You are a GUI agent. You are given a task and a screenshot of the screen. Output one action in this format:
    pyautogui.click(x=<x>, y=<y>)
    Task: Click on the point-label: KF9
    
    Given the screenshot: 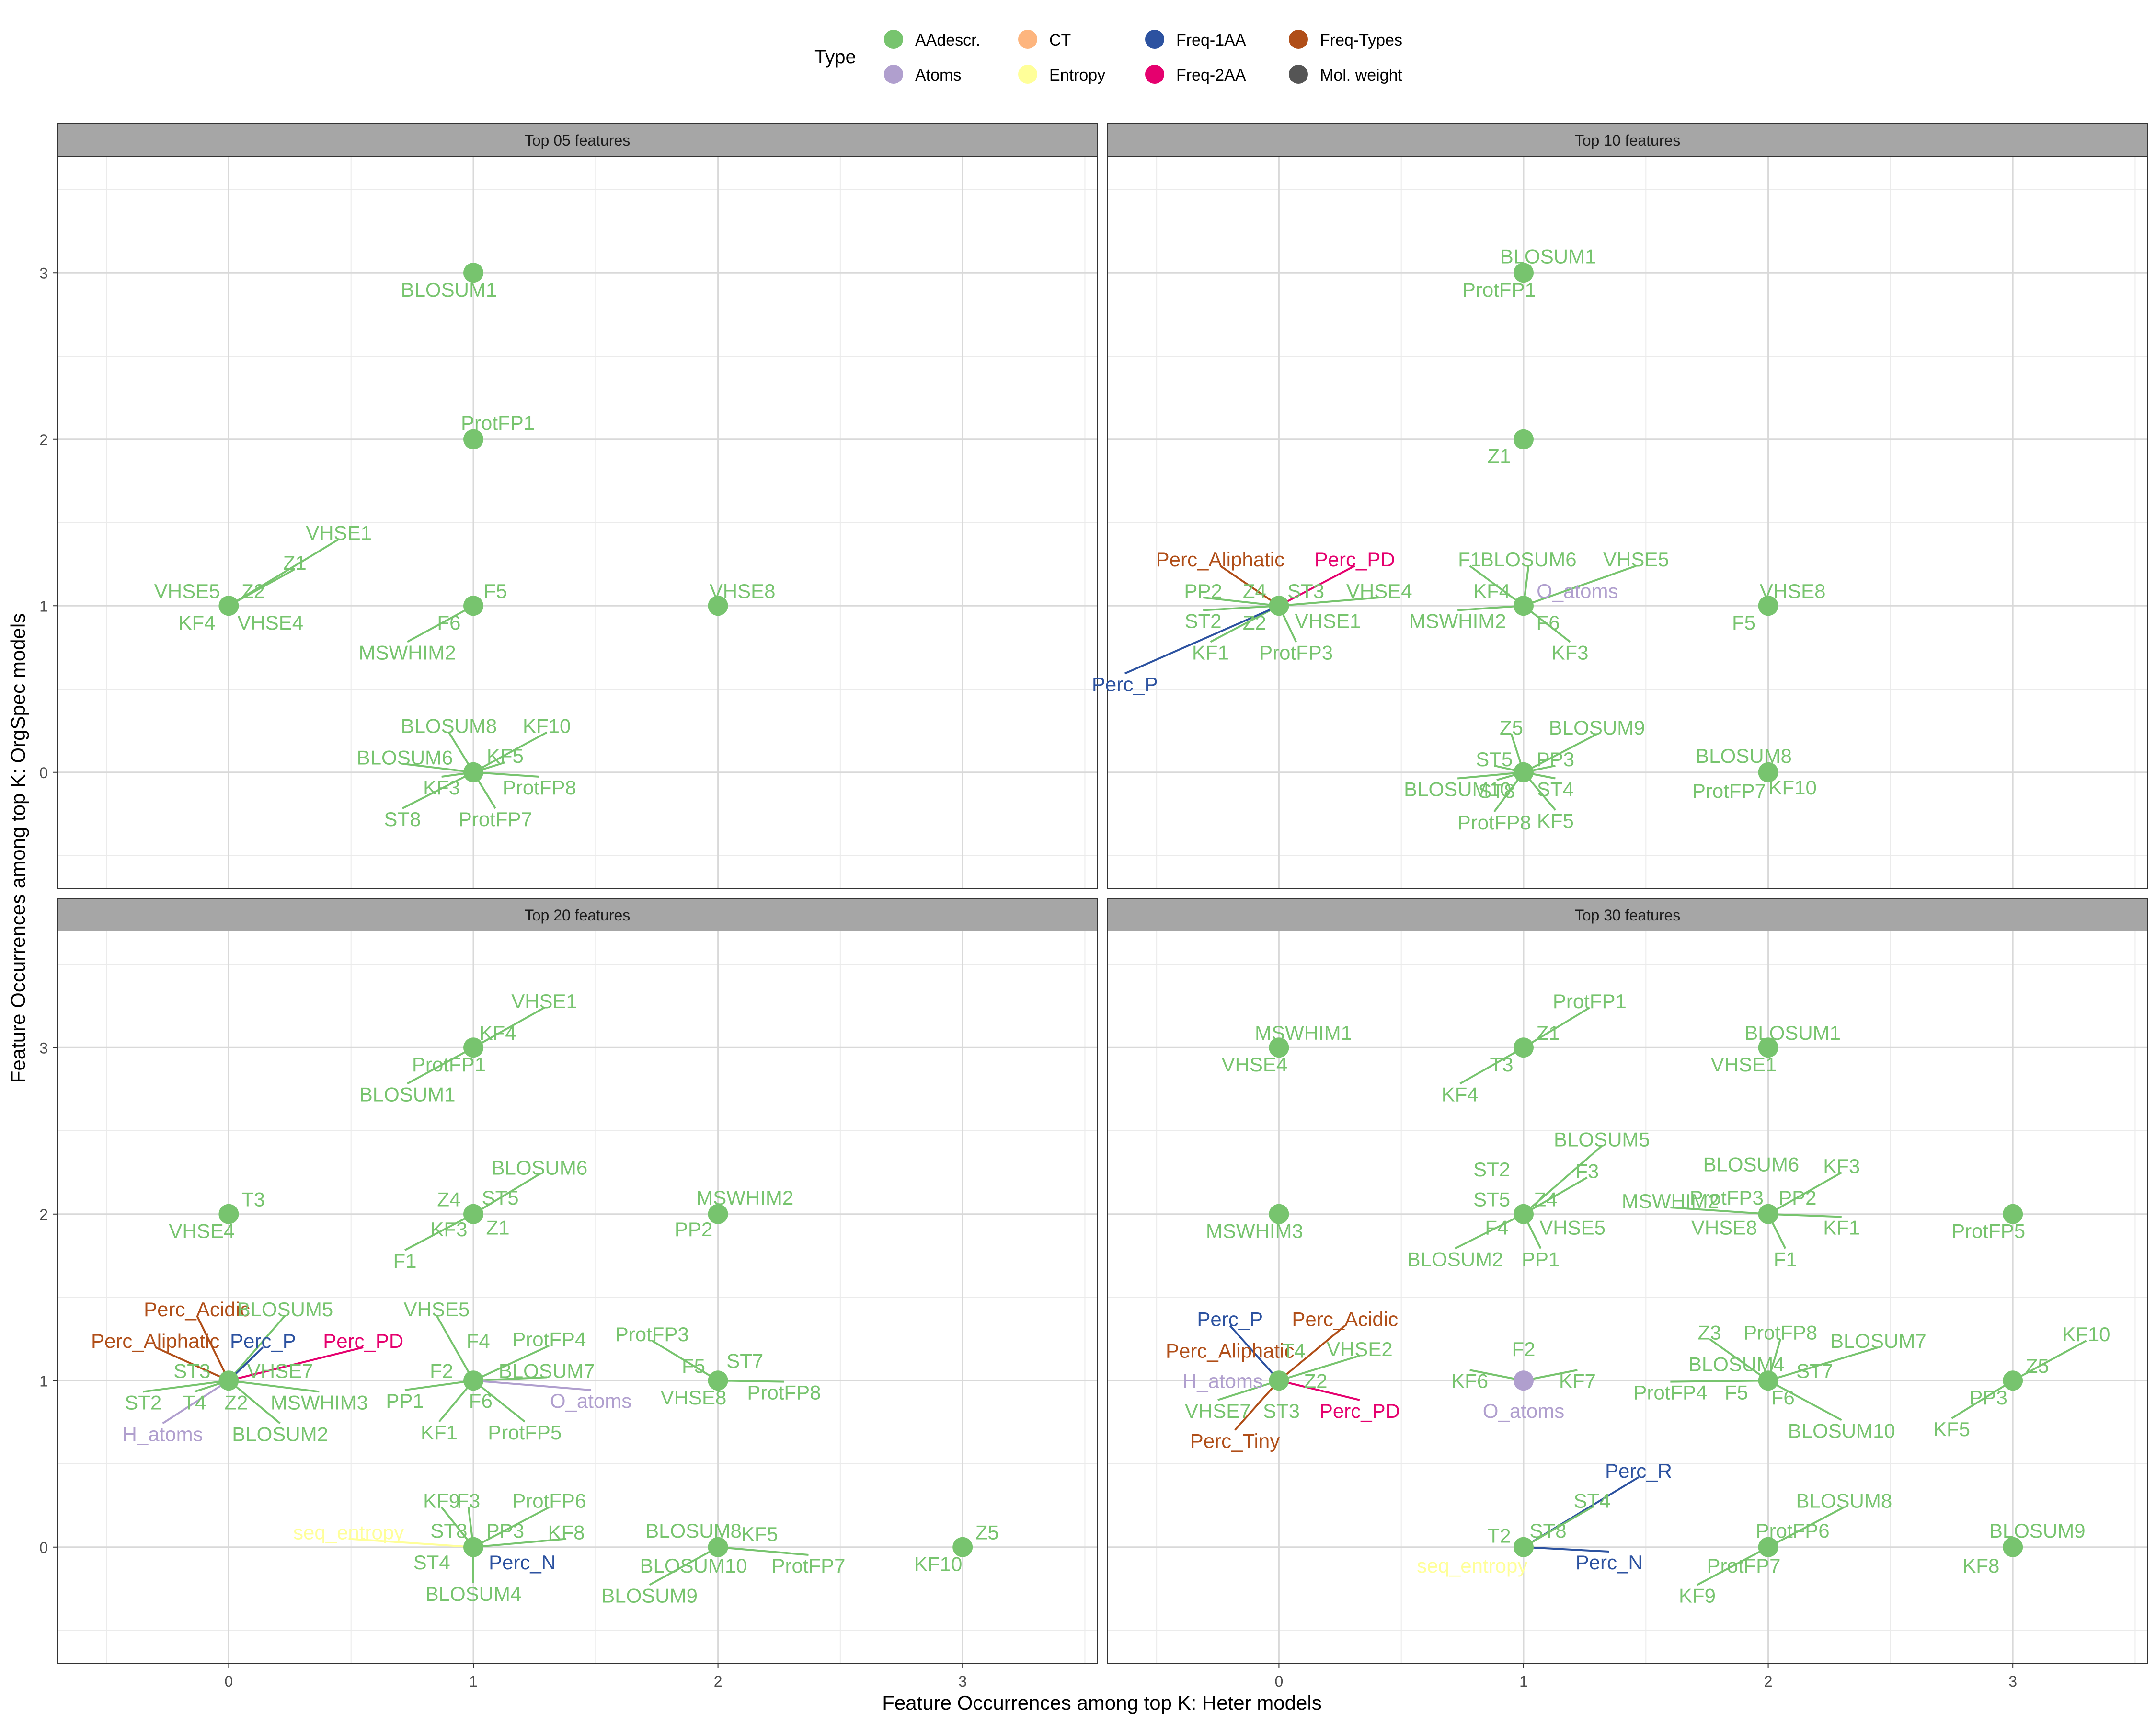 What is the action you would take?
    pyautogui.click(x=1697, y=1596)
    